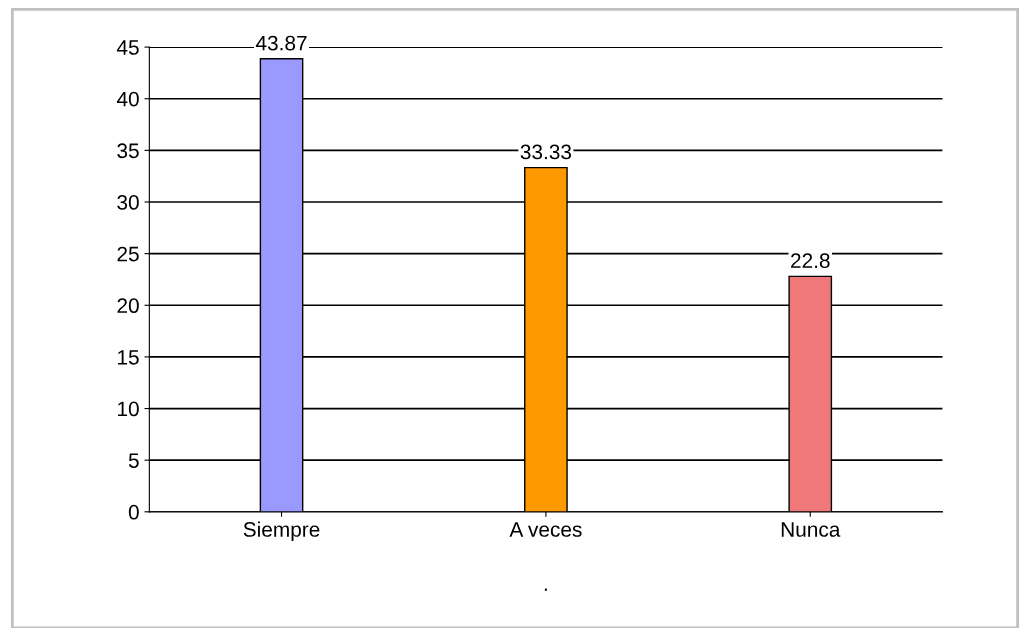  Describe the element at coordinates (133, 460) in the screenshot. I see `y-tick-label: 5` at that location.